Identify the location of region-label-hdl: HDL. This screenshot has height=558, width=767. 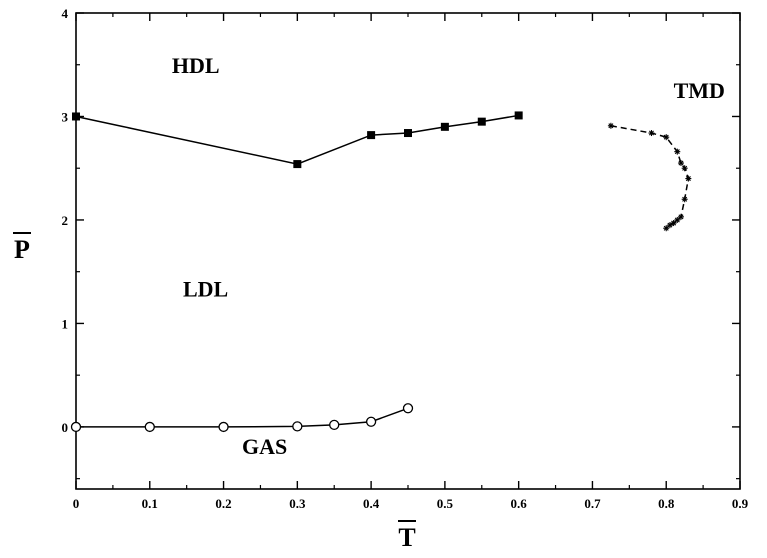
(196, 65).